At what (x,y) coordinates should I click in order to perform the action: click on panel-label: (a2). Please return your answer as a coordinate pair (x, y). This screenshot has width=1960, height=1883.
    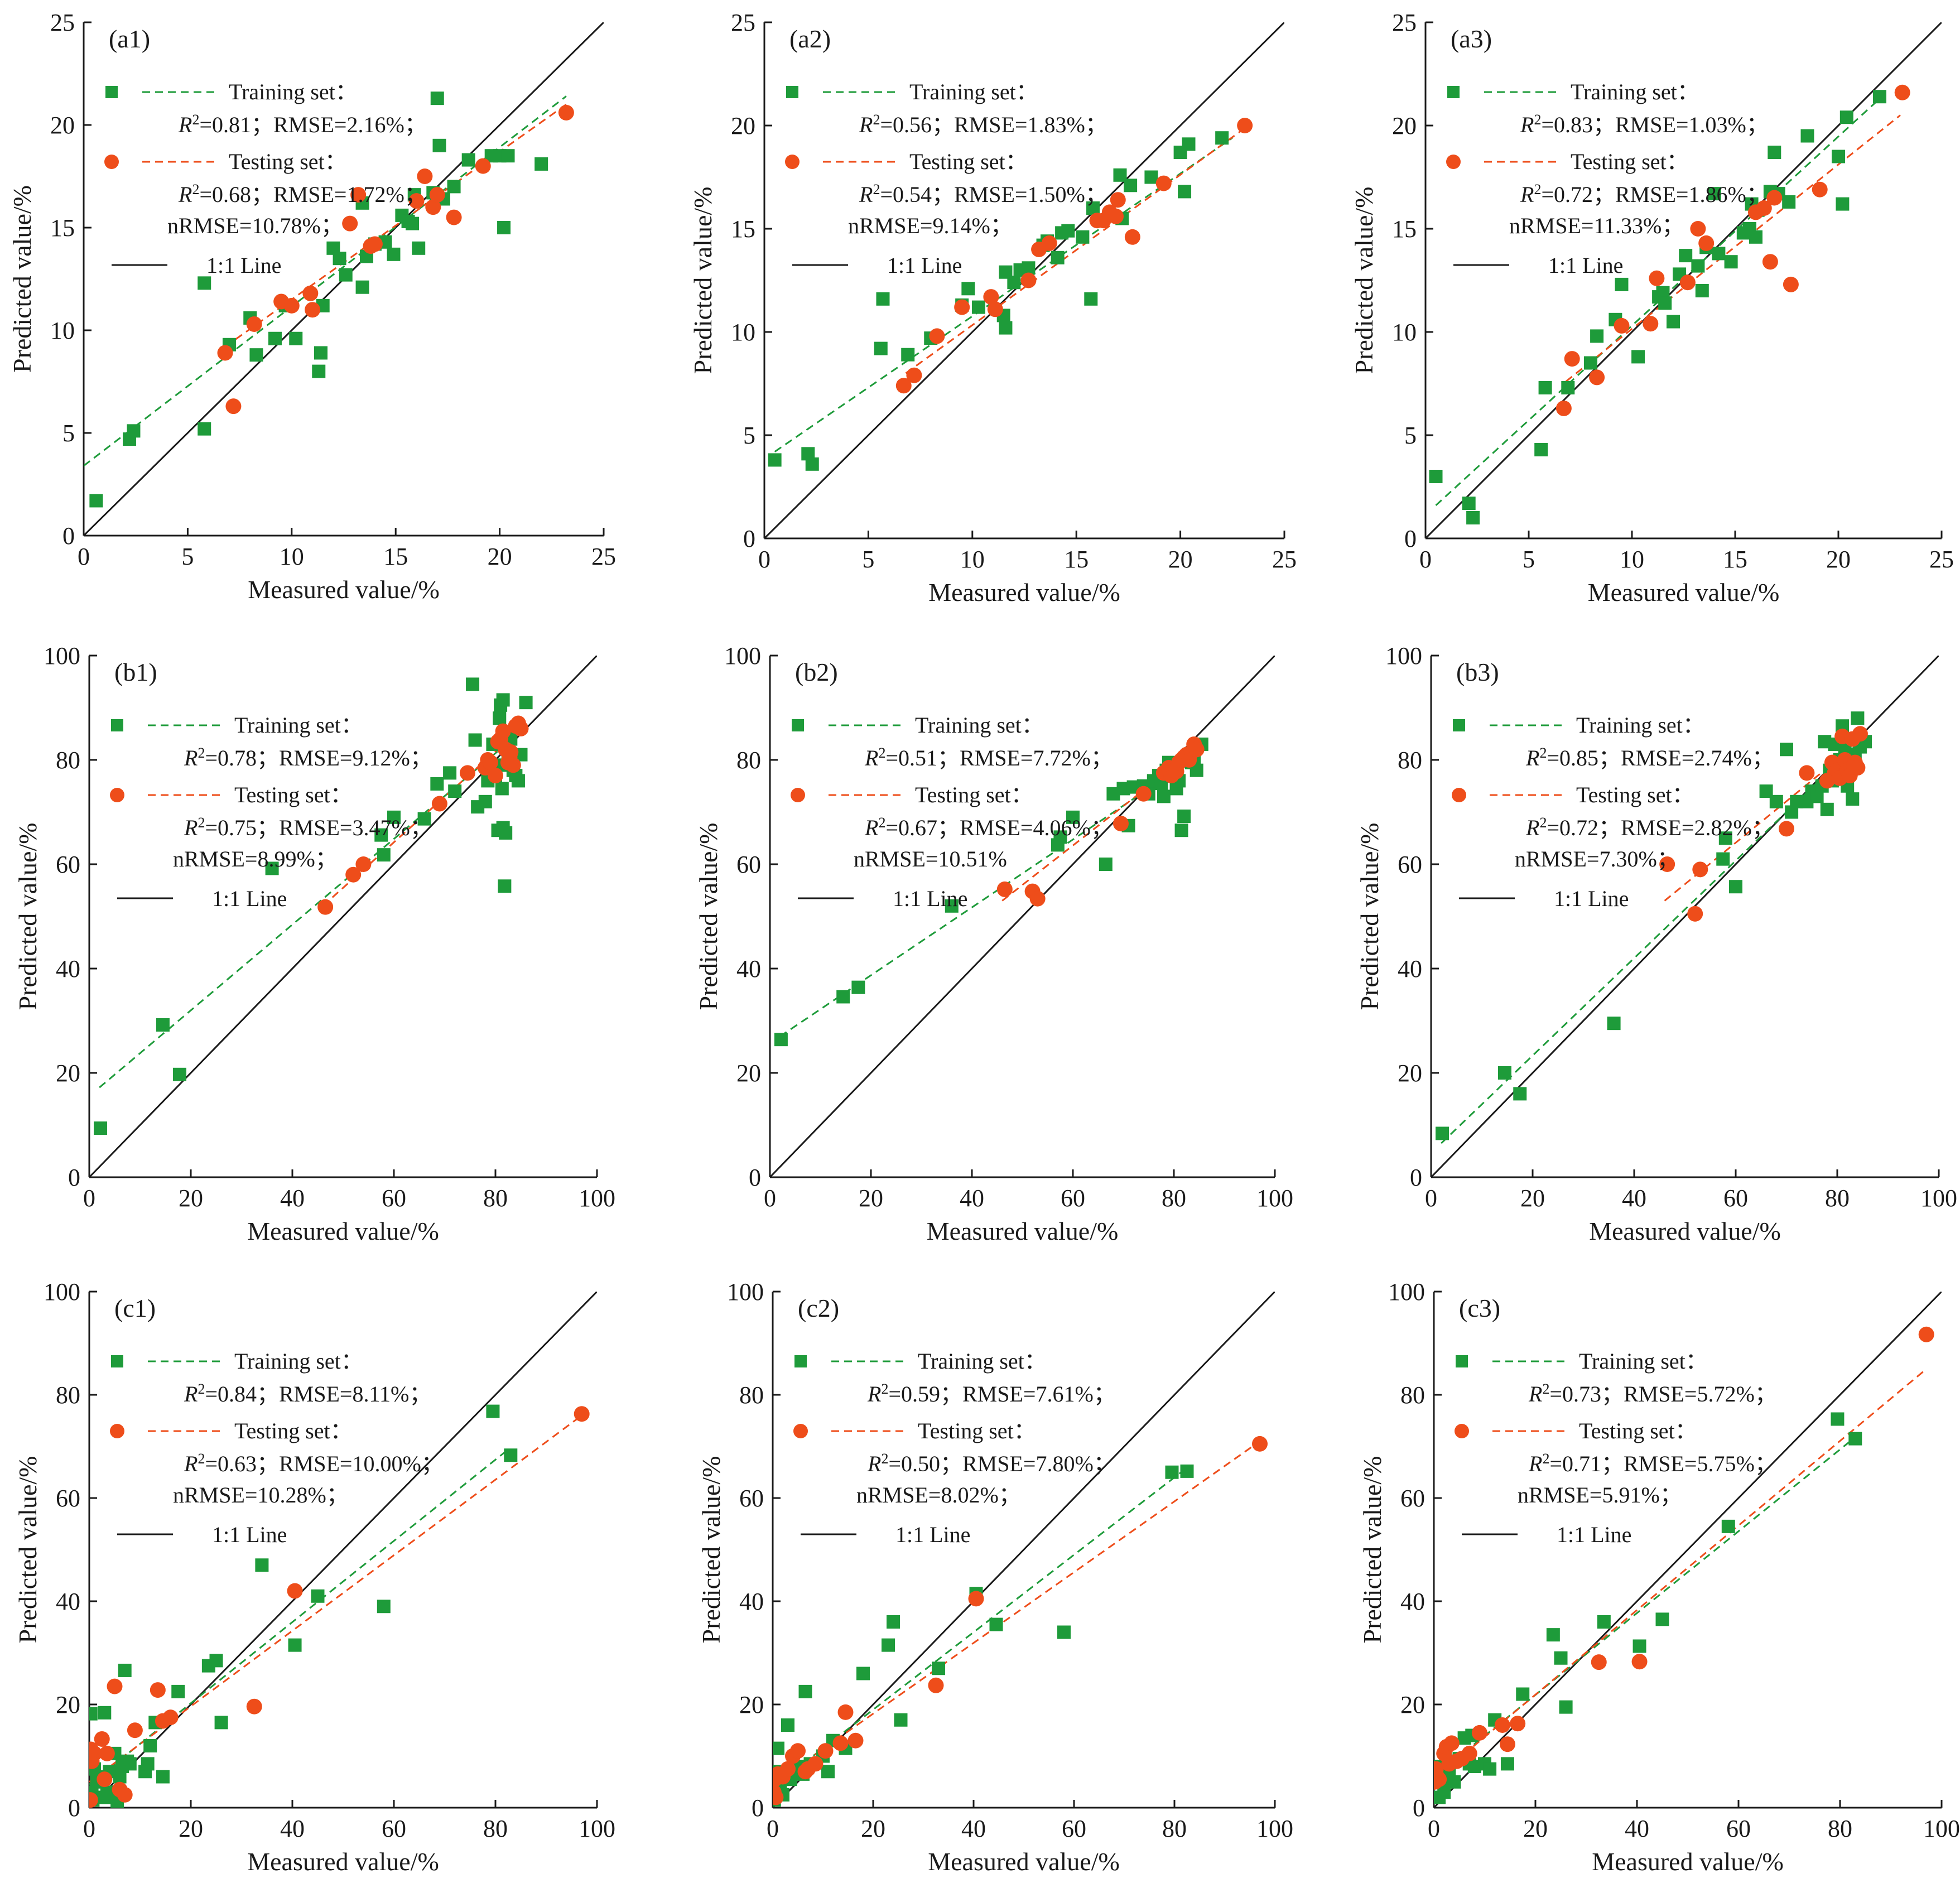
    Looking at the image, I should click on (810, 39).